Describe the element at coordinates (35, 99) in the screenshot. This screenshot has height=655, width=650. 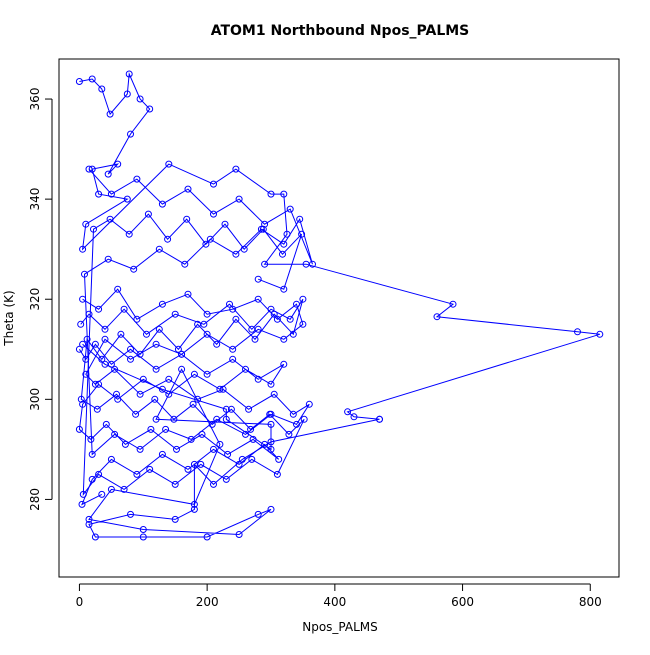
I see `y-tick-label: 360` at that location.